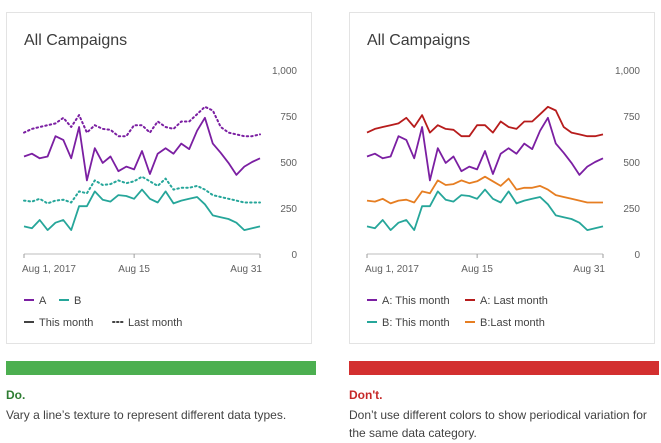 The width and height of the screenshot is (661, 443). I want to click on legend-label: This month, so click(66, 323).